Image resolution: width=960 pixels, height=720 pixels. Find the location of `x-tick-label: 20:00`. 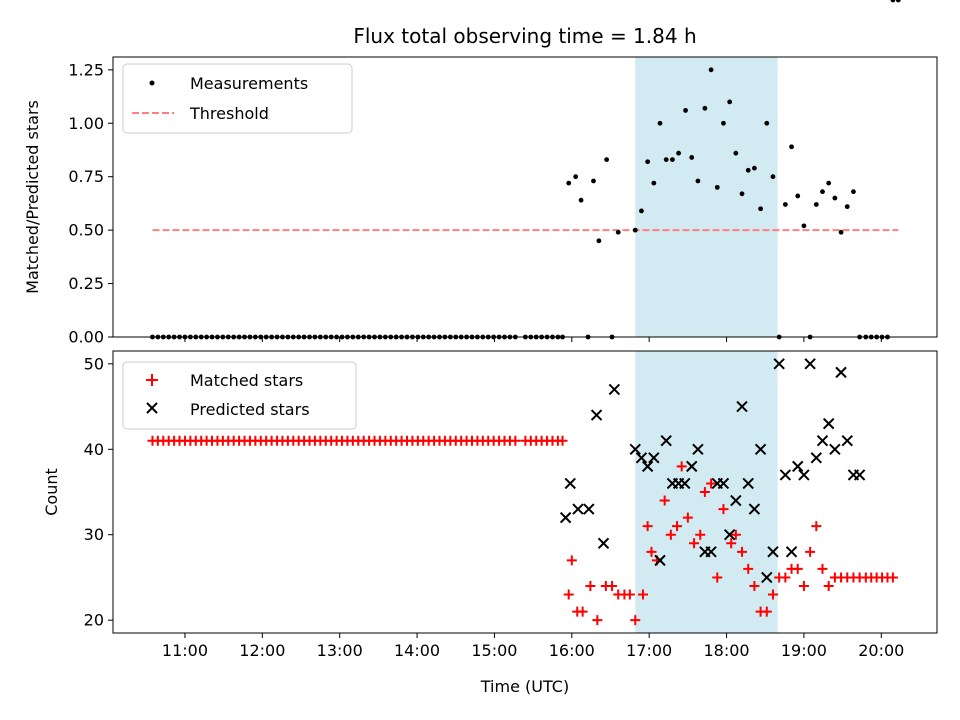

x-tick-label: 20:00 is located at coordinates (881, 650).